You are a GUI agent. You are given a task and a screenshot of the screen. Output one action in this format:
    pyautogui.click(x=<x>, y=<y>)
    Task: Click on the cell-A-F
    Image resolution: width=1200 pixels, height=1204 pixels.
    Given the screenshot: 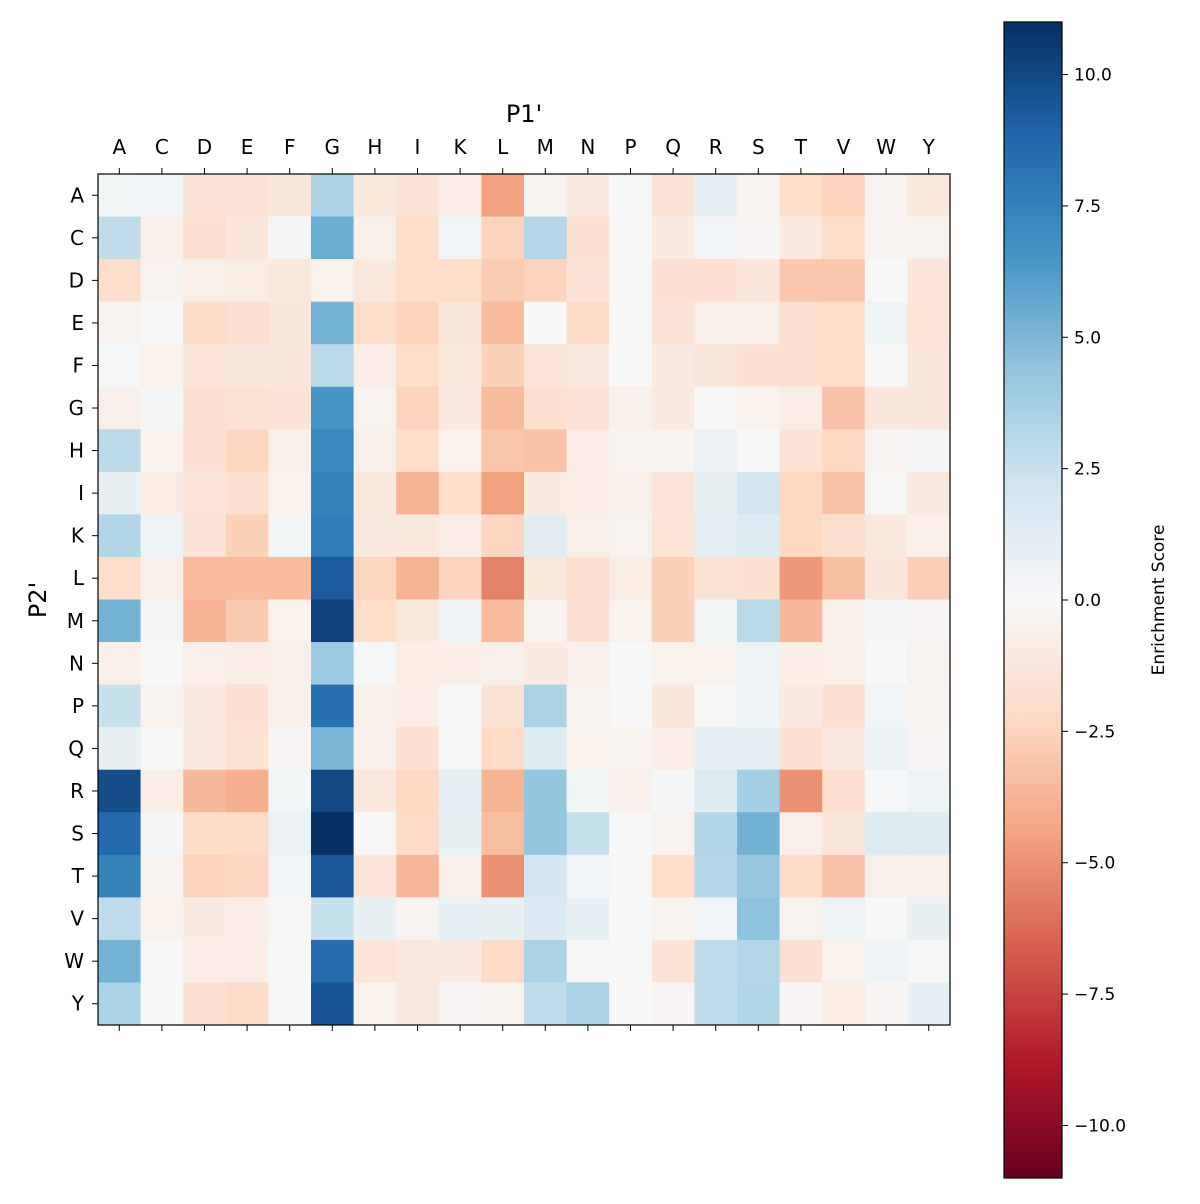 What is the action you would take?
    pyautogui.click(x=290, y=196)
    